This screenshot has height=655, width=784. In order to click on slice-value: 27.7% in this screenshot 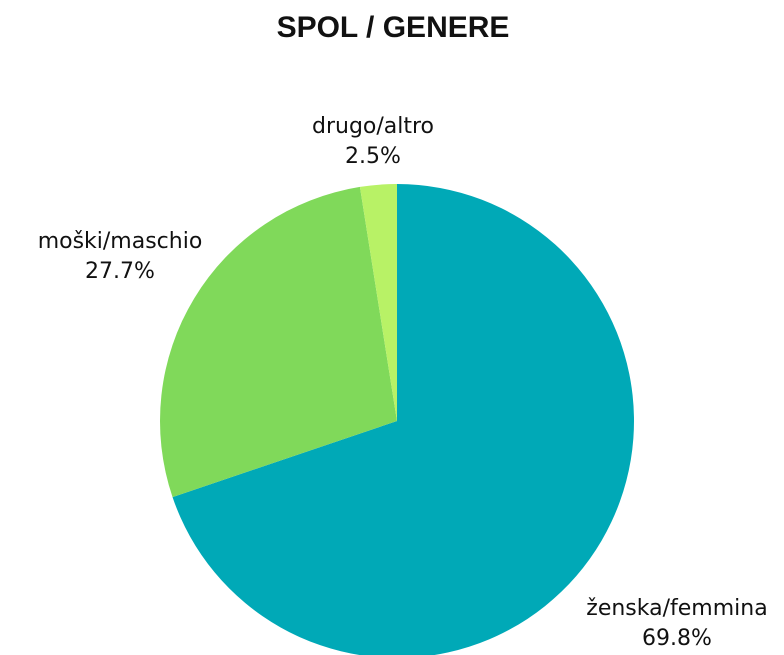, I will do `click(120, 271)`.